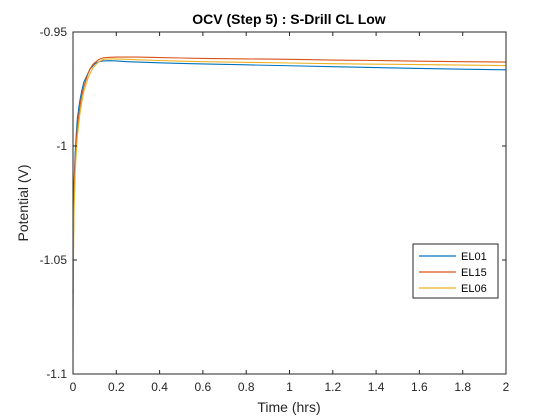  Describe the element at coordinates (289, 19) in the screenshot. I see `chart-title: OCV (Step 5) : S-Drill CL Low` at that location.